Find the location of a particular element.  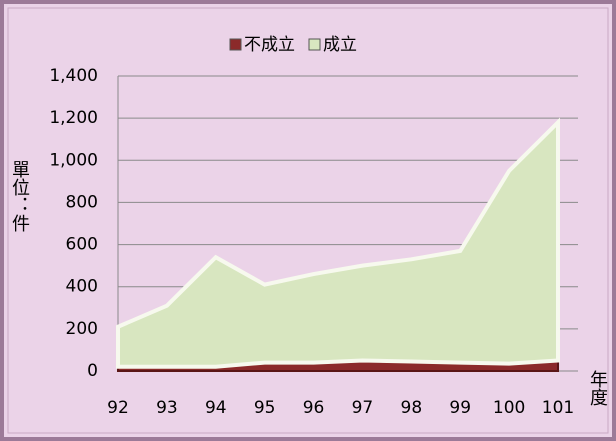

legend-label: 成立 is located at coordinates (340, 45).